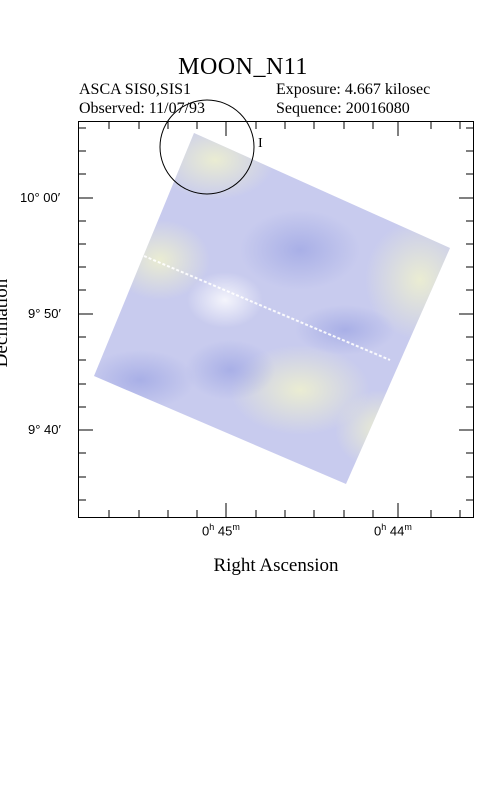  What do you see at coordinates (6, 323) in the screenshot?
I see `y-axis-label: Declination` at bounding box center [6, 323].